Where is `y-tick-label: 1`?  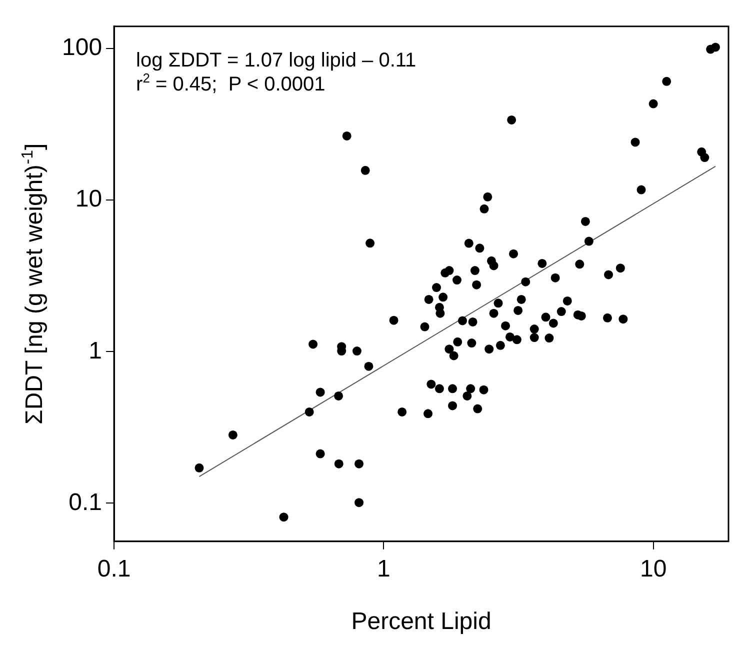 y-tick-label: 1 is located at coordinates (95, 350).